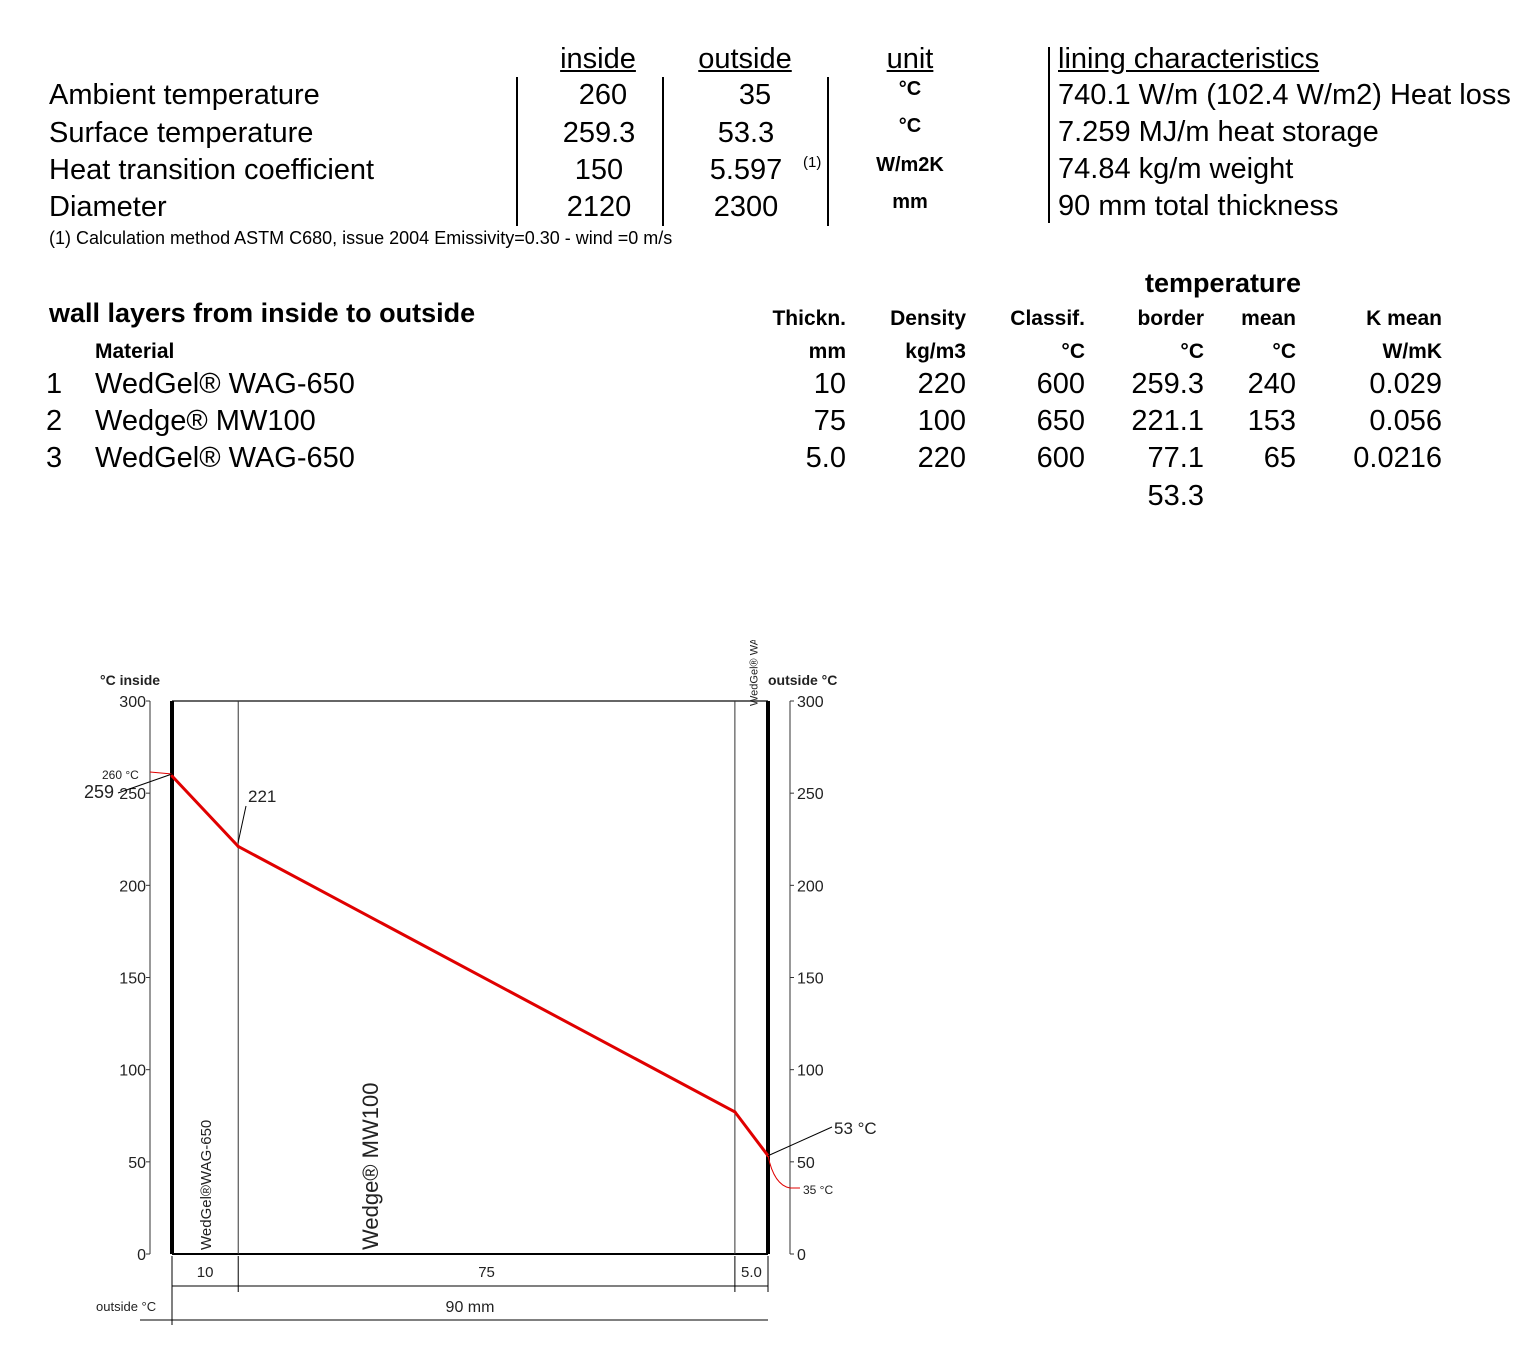 This screenshot has height=1366, width=1536. Describe the element at coordinates (935, 351) in the screenshot. I see `column-unit: kg/m3` at that location.